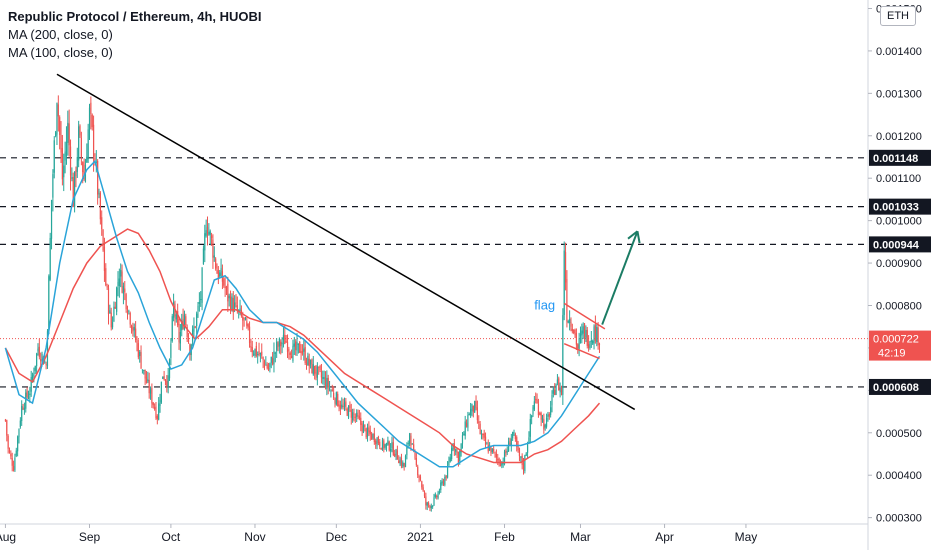 The width and height of the screenshot is (932, 550). What do you see at coordinates (900, 275) in the screenshot?
I see `price-axis` at bounding box center [900, 275].